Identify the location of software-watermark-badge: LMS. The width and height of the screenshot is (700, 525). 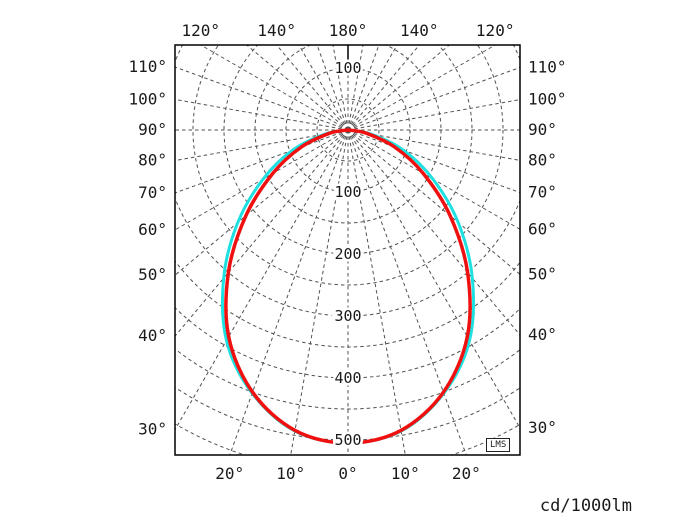
(498, 445).